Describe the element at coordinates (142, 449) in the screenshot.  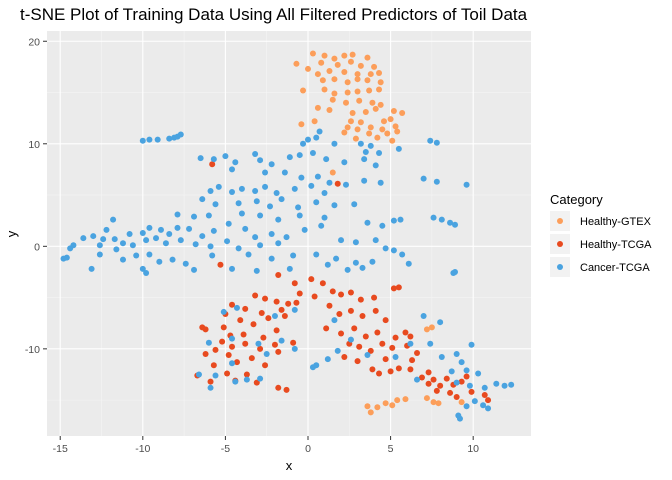
I see `x-tick-label: -10` at that location.